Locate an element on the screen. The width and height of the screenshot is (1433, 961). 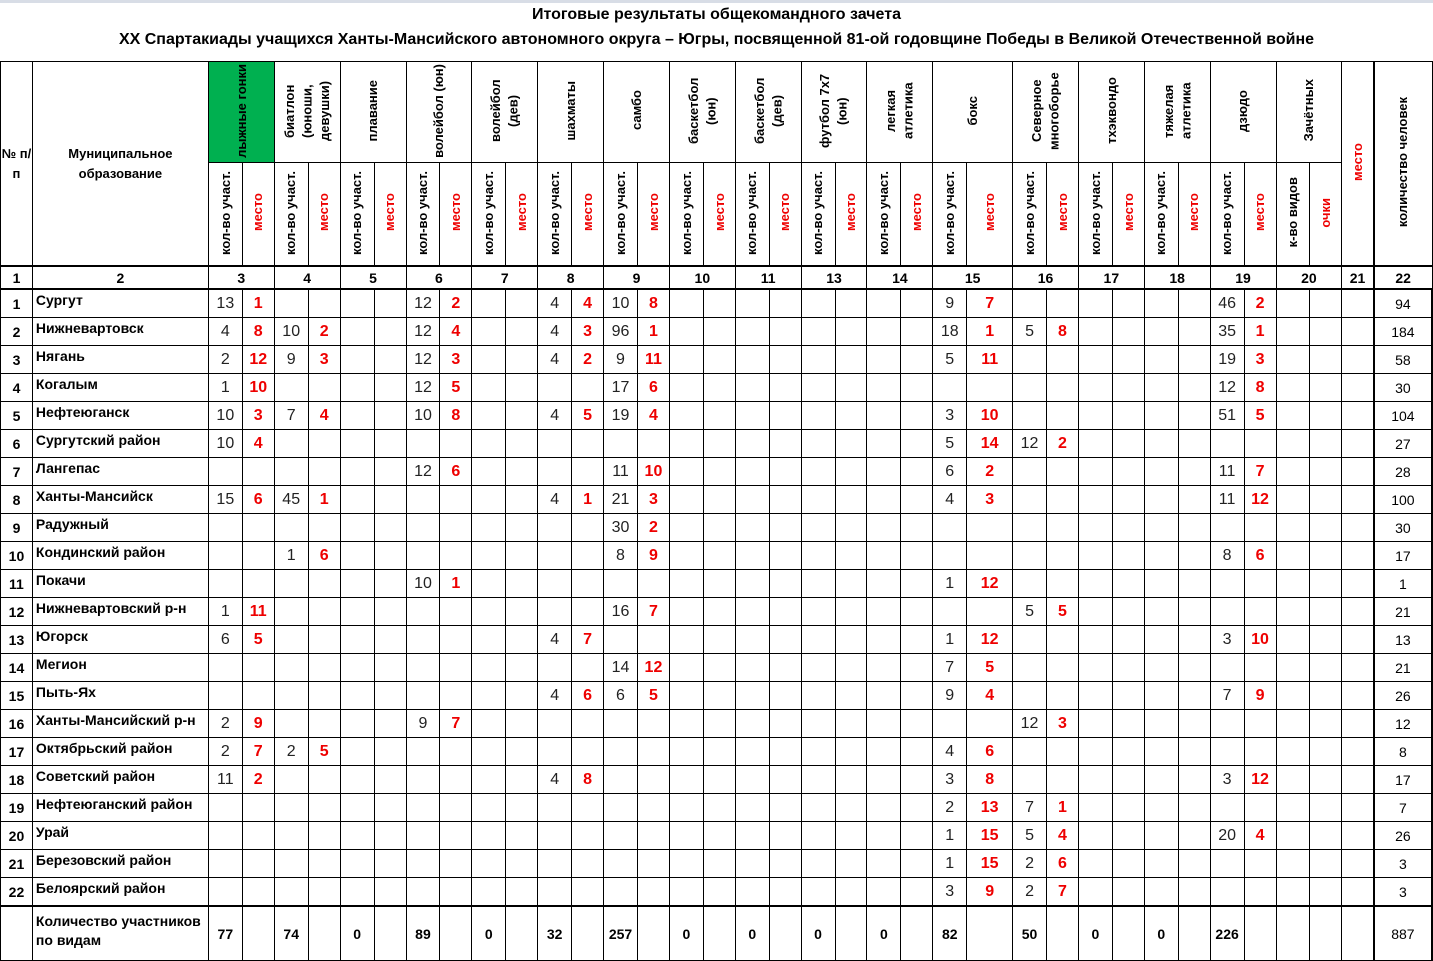
place-value: 4 is located at coordinates (1260, 835).